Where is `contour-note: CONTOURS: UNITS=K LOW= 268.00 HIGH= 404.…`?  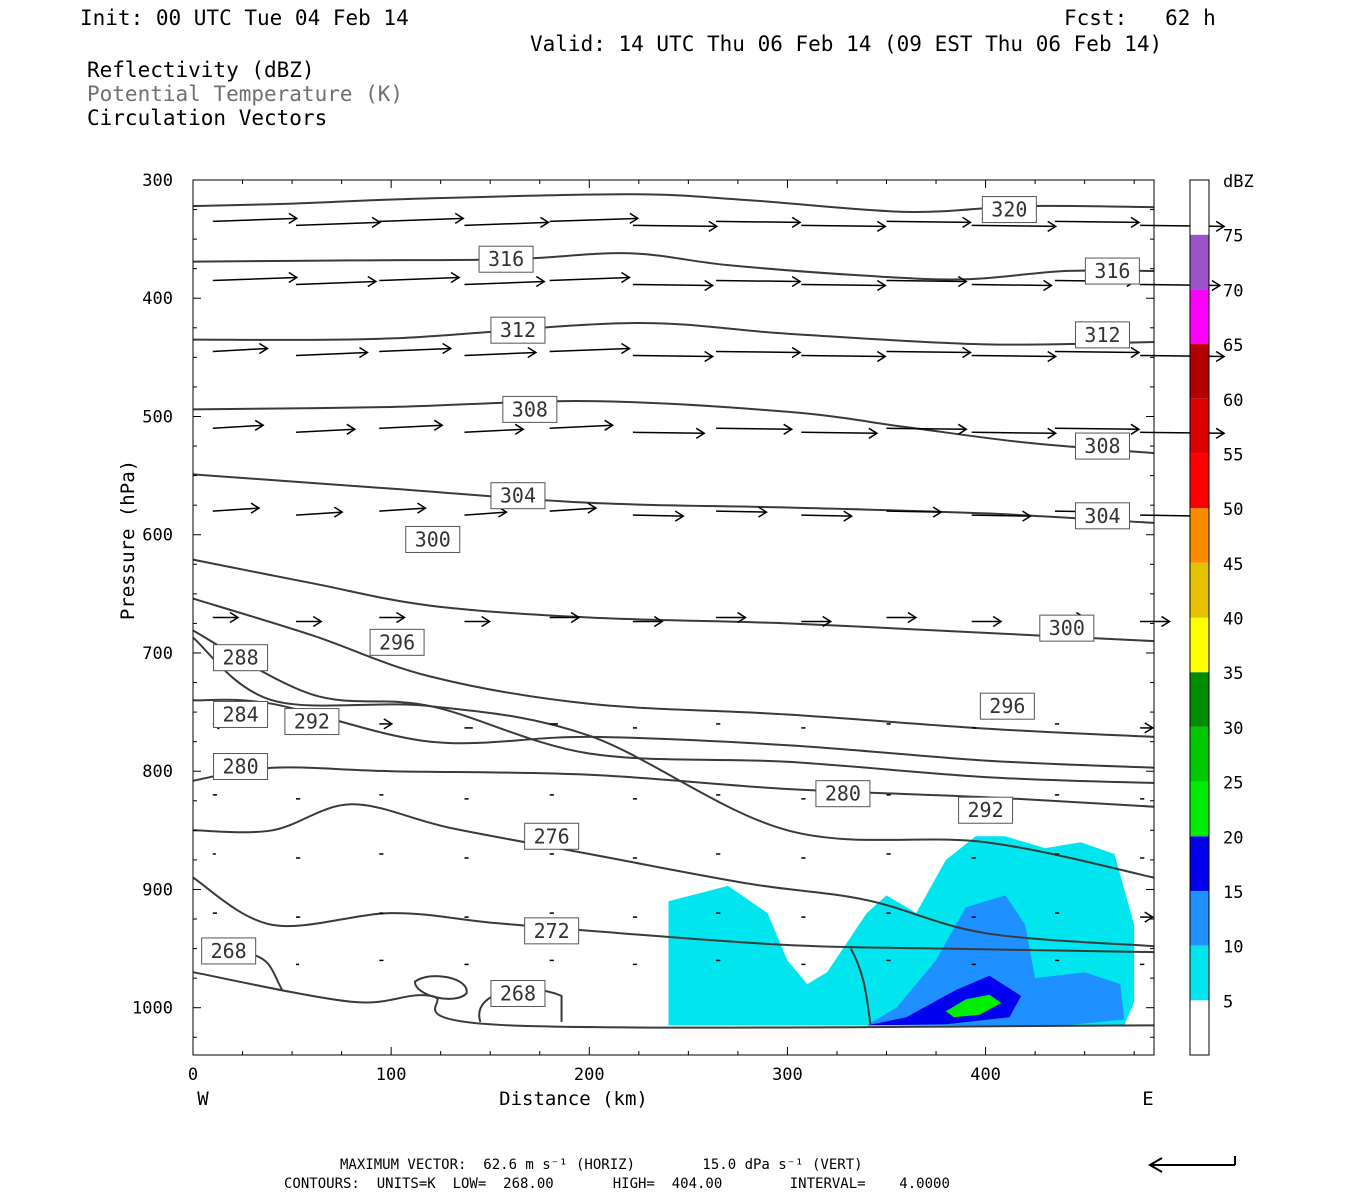
contour-note: CONTOURS: UNITS=K LOW= 268.00 HIGH= 404.… is located at coordinates (617, 1184).